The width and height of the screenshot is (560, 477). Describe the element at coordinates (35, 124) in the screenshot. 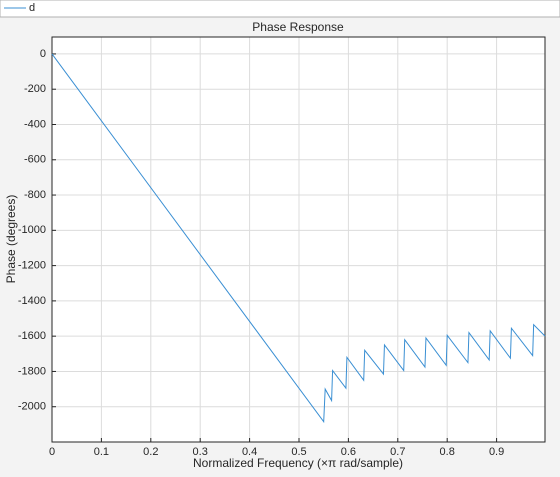

I see `y-tick-label: -400` at that location.